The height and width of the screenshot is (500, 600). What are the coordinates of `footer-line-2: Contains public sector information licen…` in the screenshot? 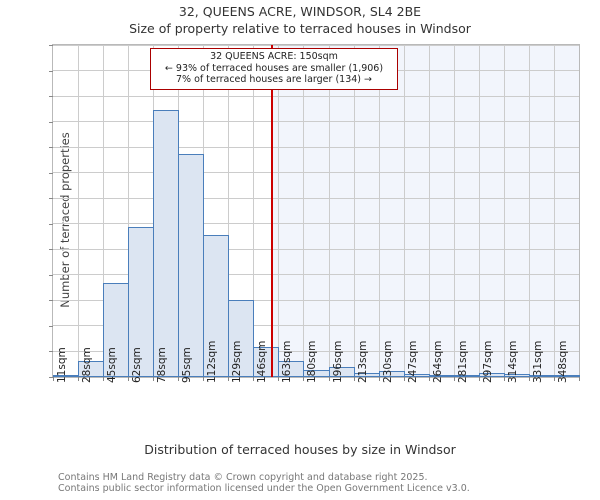 It's located at (264, 488).